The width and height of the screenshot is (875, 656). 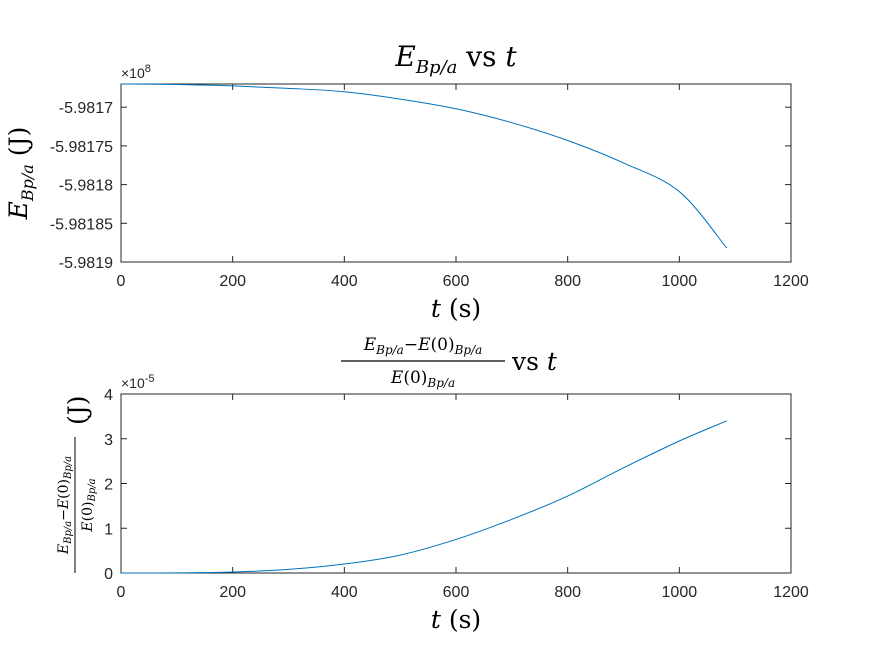 I want to click on bottom-y-label: EBp/a−E(0)Bp/a E(0)Bp/a (J), so click(x=77, y=484).